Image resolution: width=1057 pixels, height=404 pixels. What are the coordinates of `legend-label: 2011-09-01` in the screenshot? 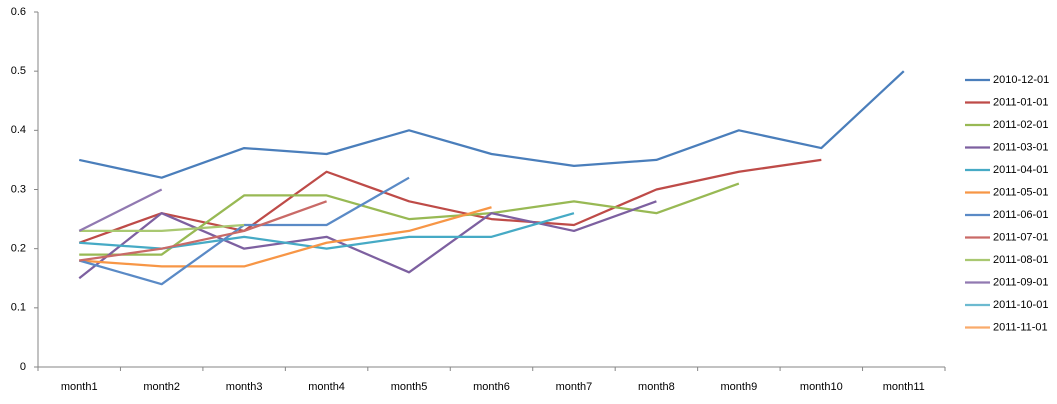 It's located at (1020, 282).